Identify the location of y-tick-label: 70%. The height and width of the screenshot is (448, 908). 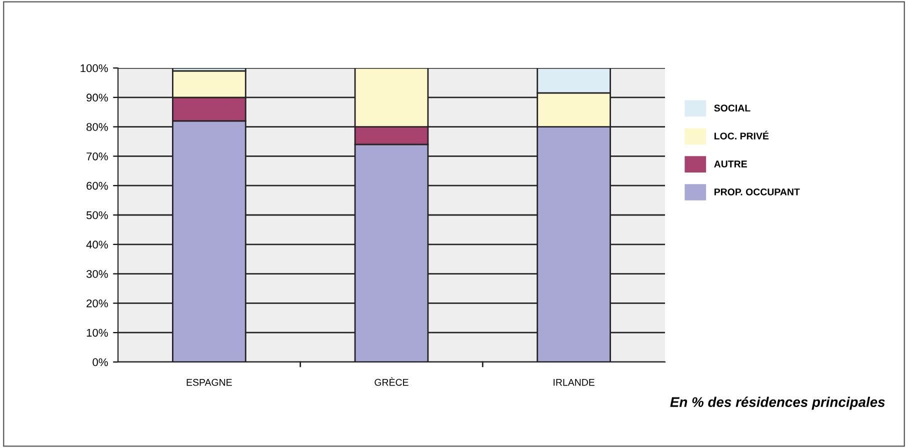
(97, 156).